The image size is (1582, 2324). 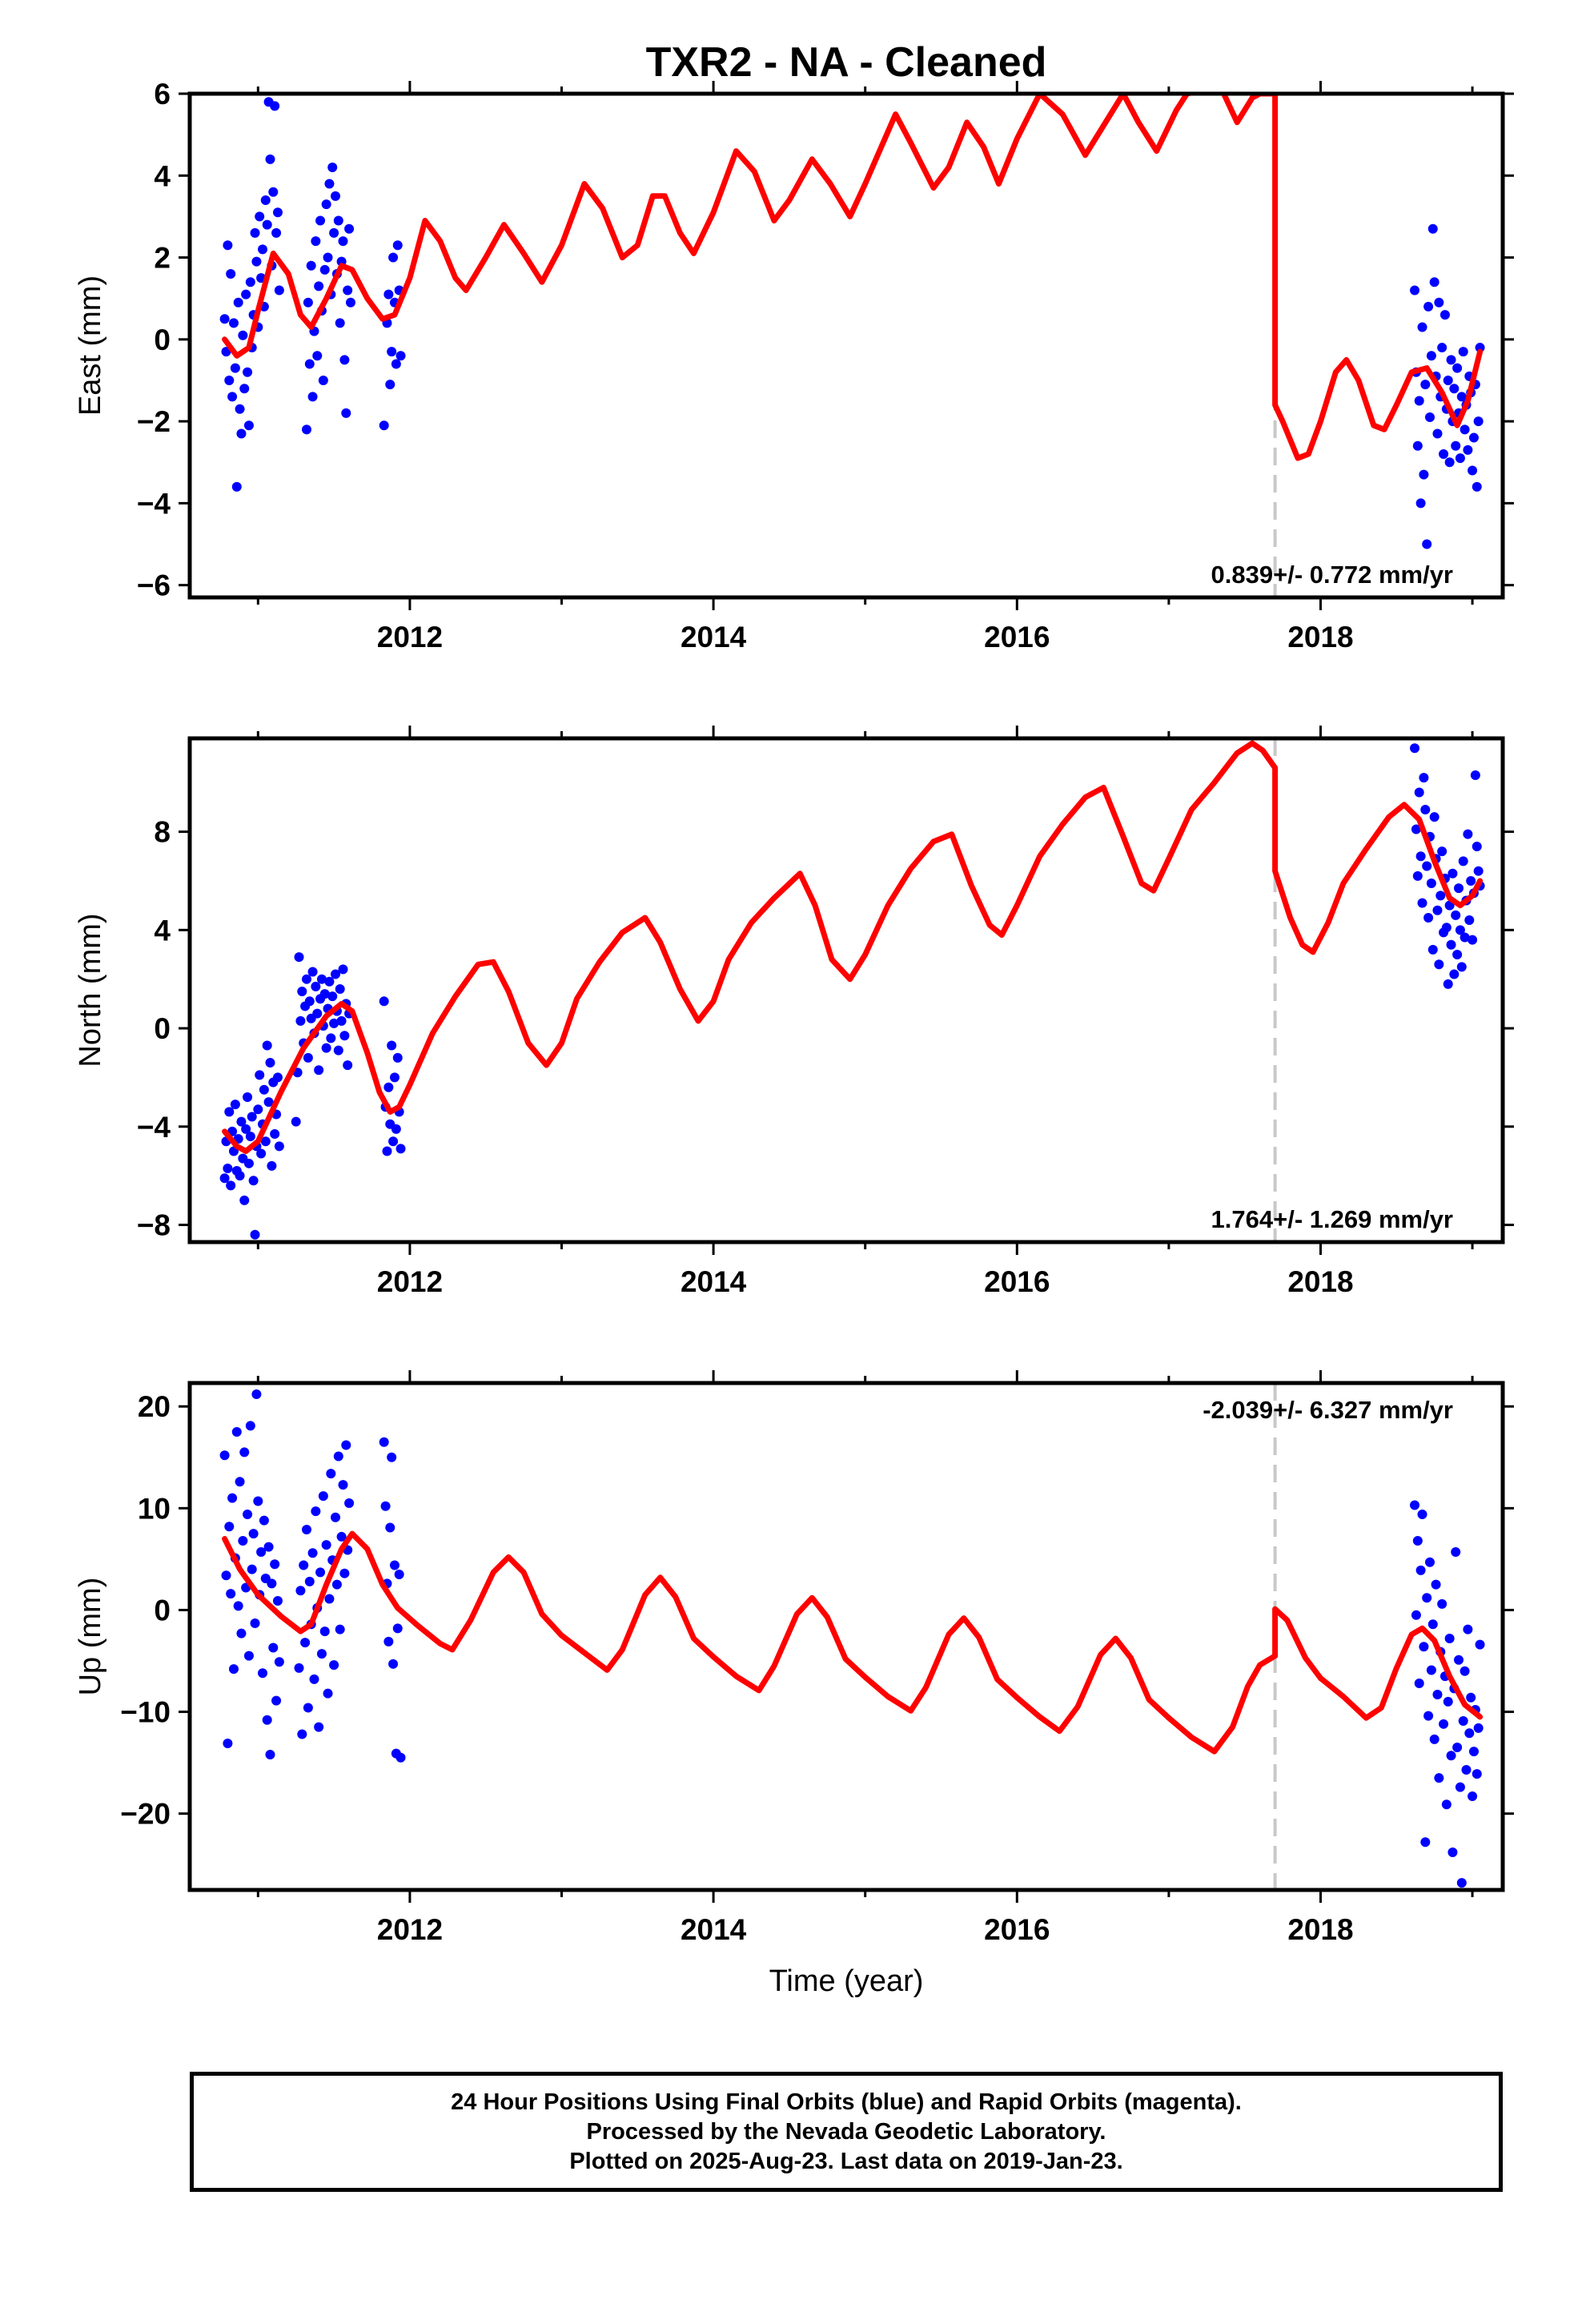 What do you see at coordinates (410, 637) in the screenshot?
I see `x-tick-label: 2012` at bounding box center [410, 637].